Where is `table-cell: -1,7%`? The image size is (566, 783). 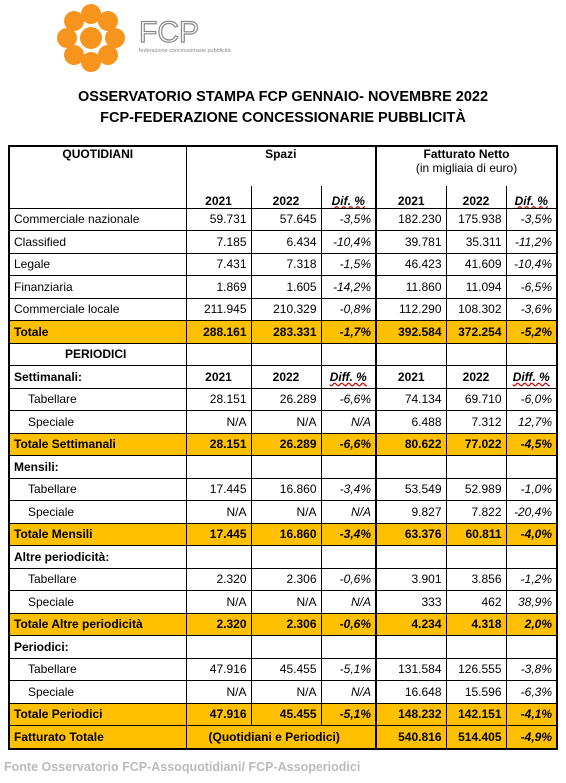 table-cell: -1,7% is located at coordinates (348, 332).